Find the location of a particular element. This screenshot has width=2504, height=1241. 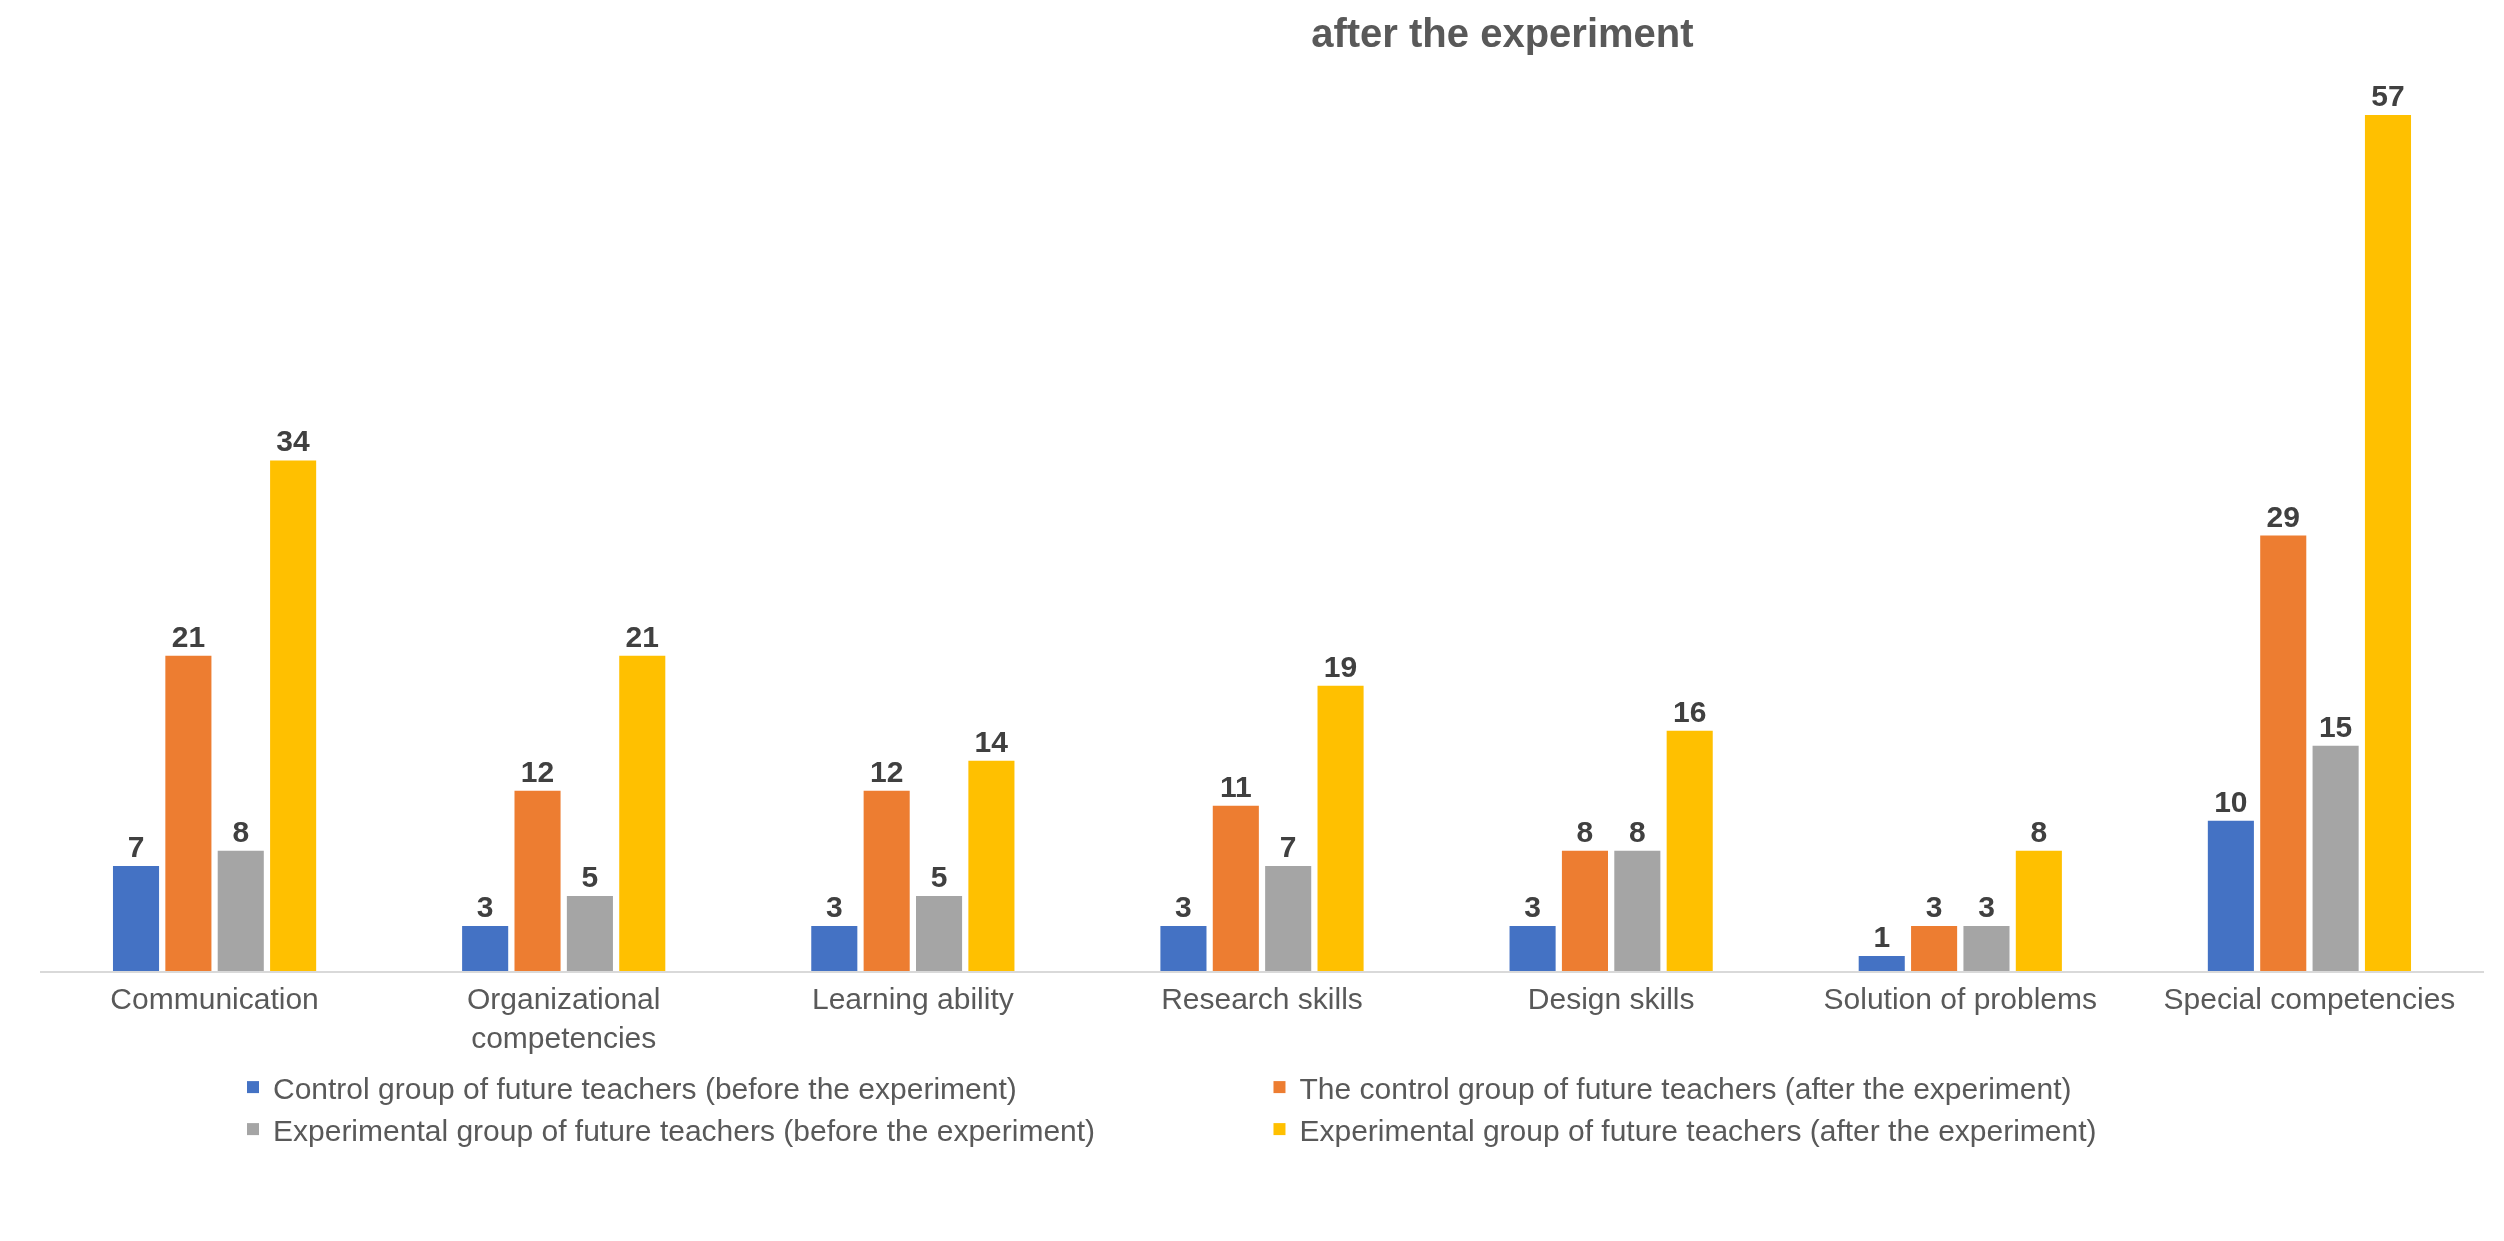

data-label: 14 is located at coordinates (991, 741).